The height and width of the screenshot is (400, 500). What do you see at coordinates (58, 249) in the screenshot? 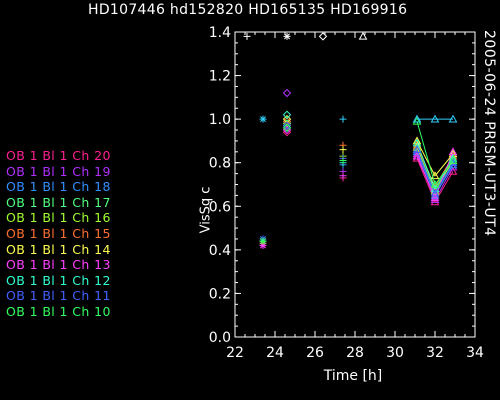
I see `legend-item: OB 1 Bl 1 Ch 14` at bounding box center [58, 249].